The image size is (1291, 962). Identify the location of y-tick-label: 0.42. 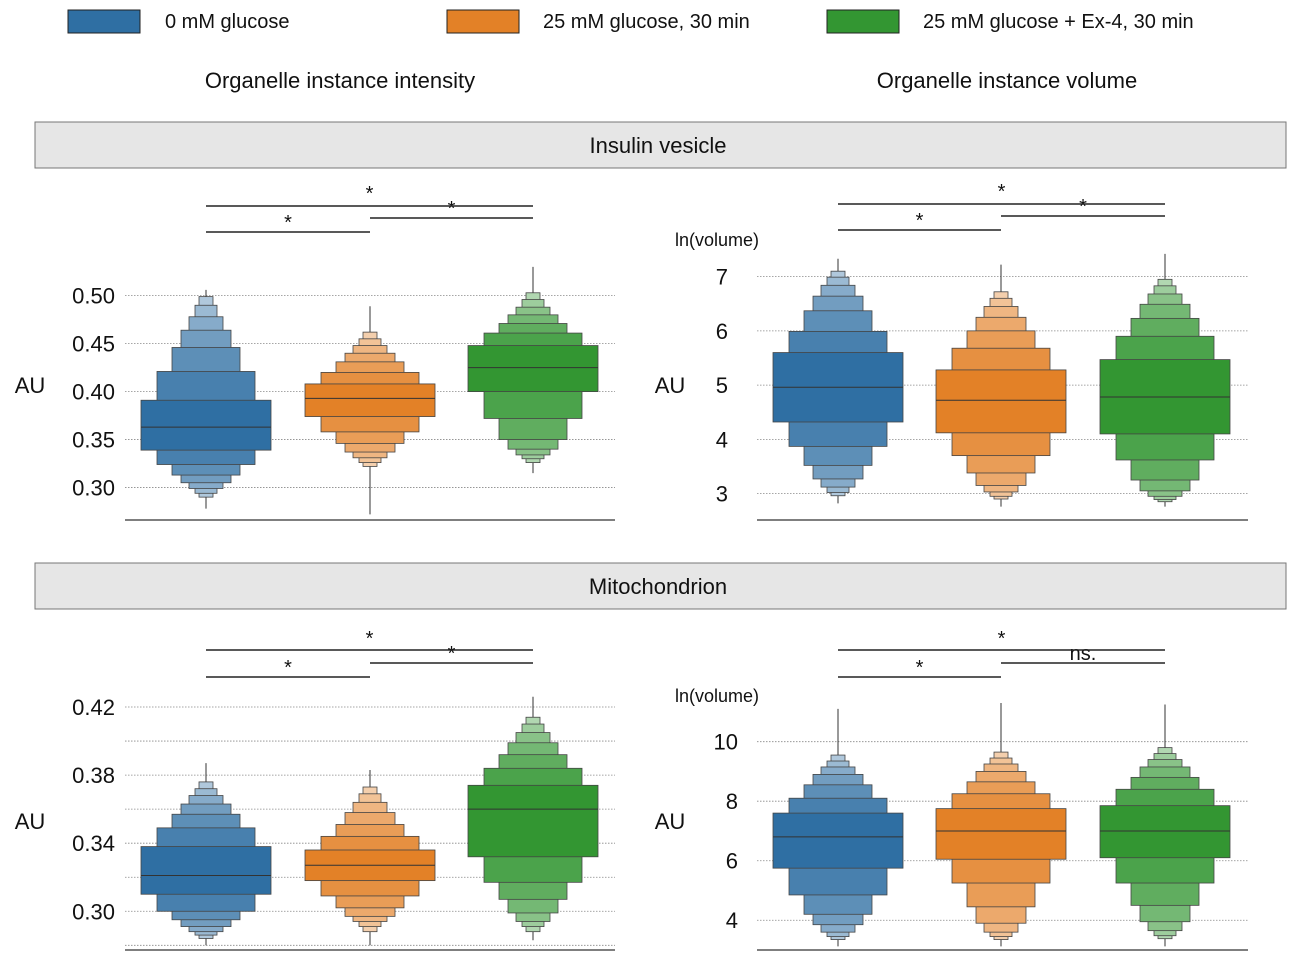
(93, 707).